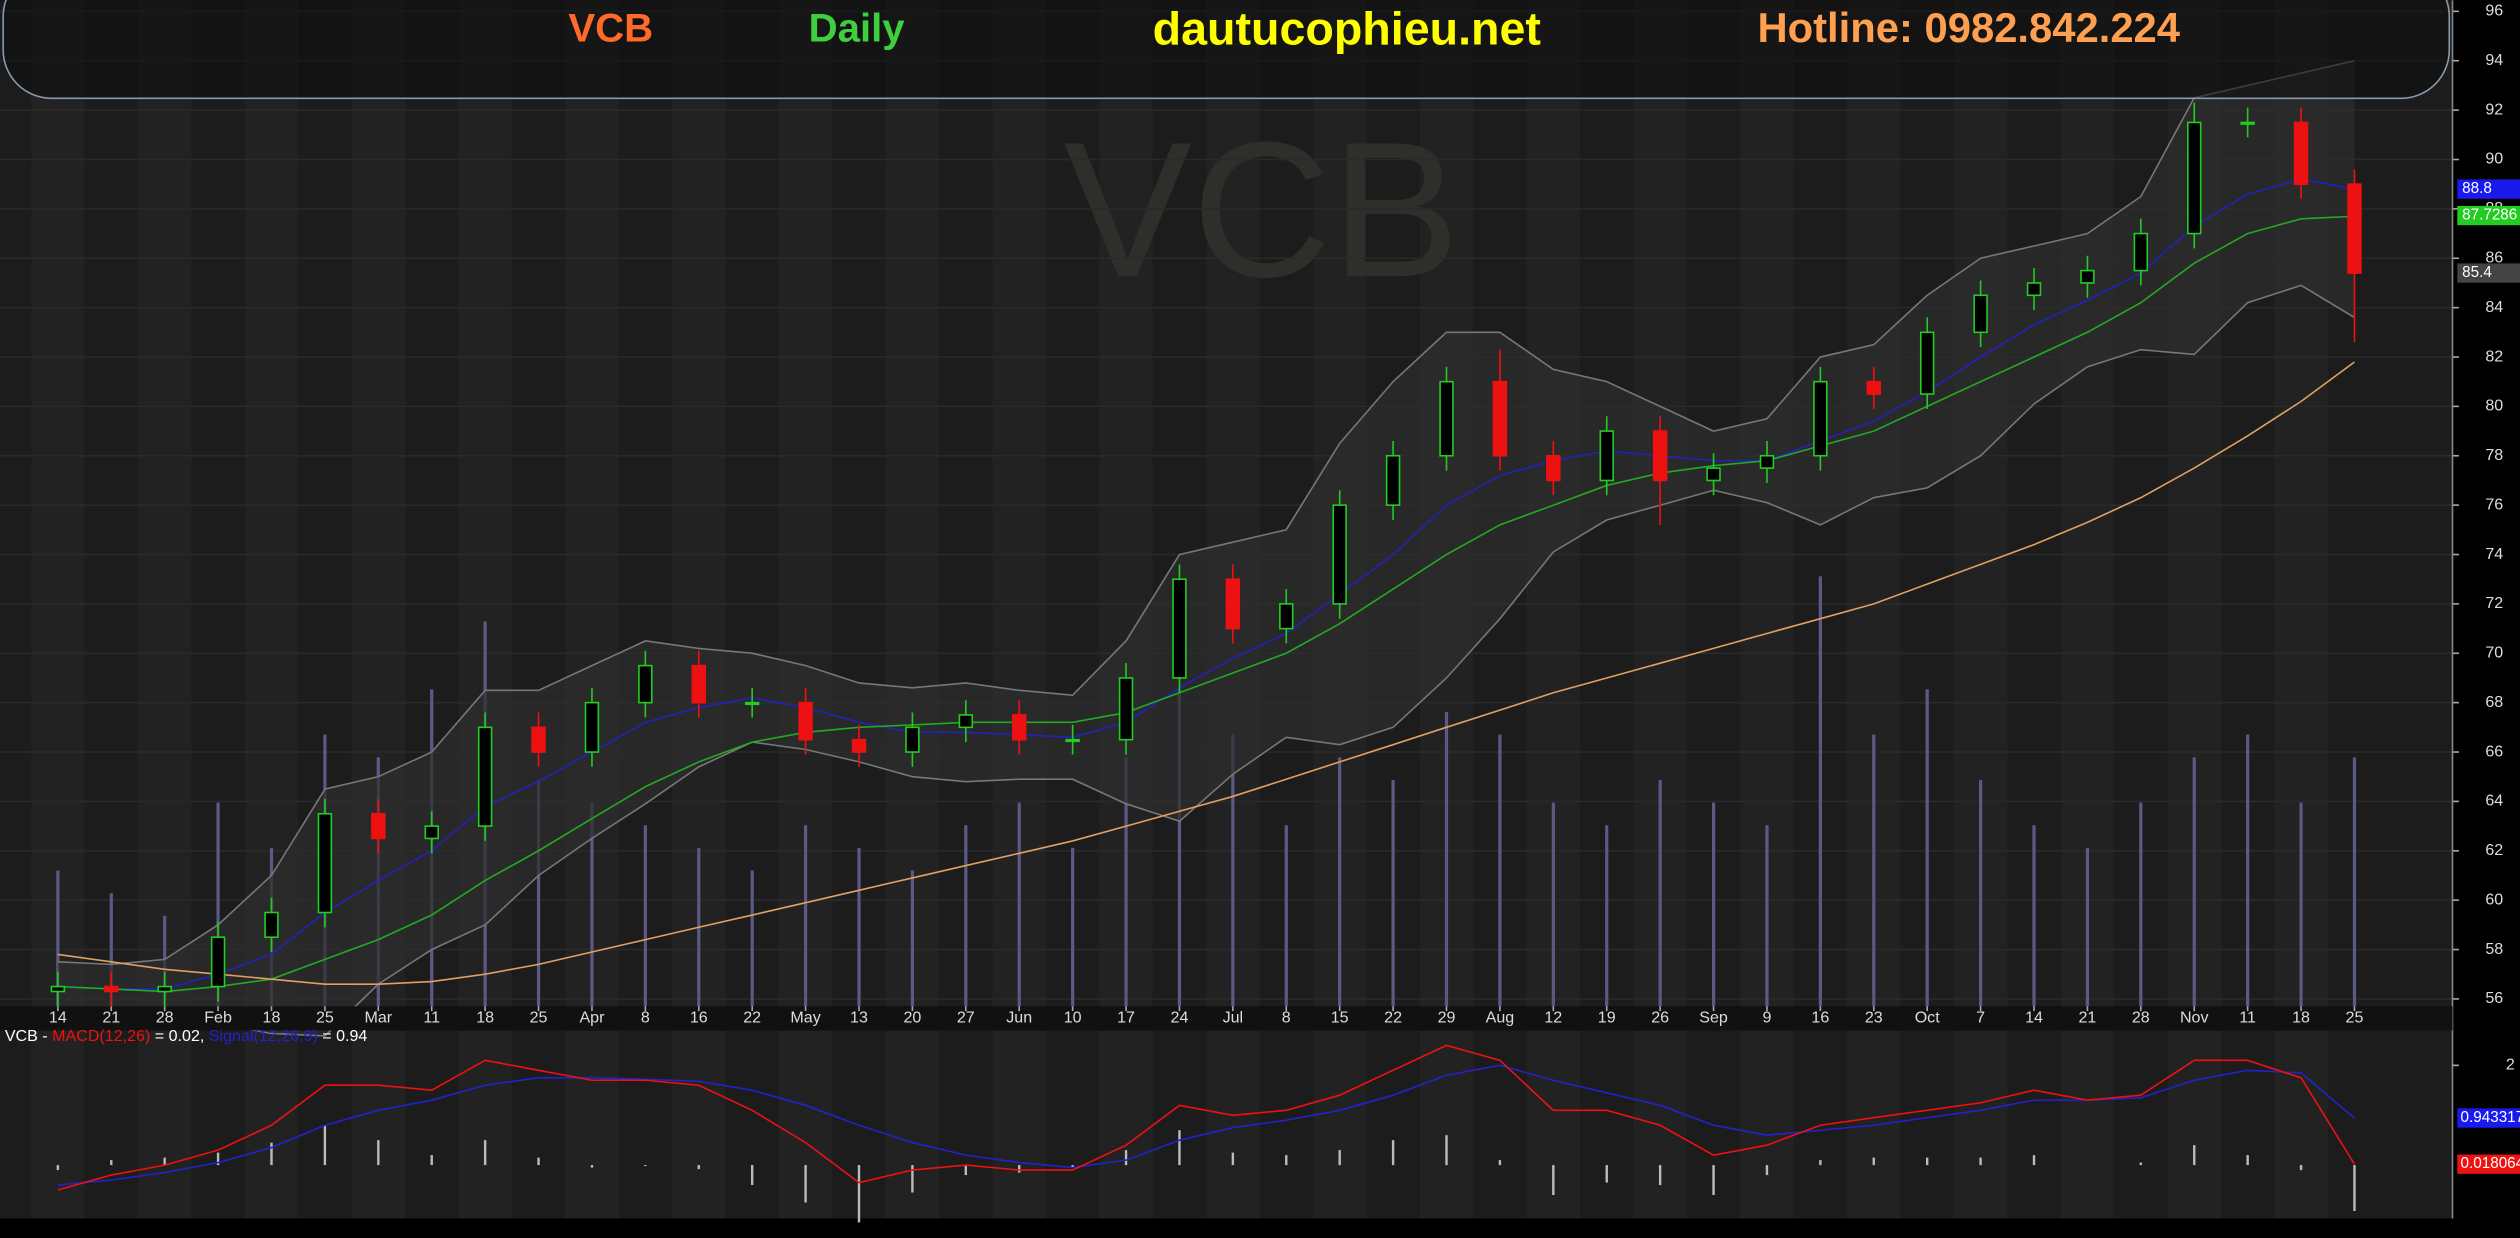  I want to click on y-tick-label: 96, so click(2494, 11).